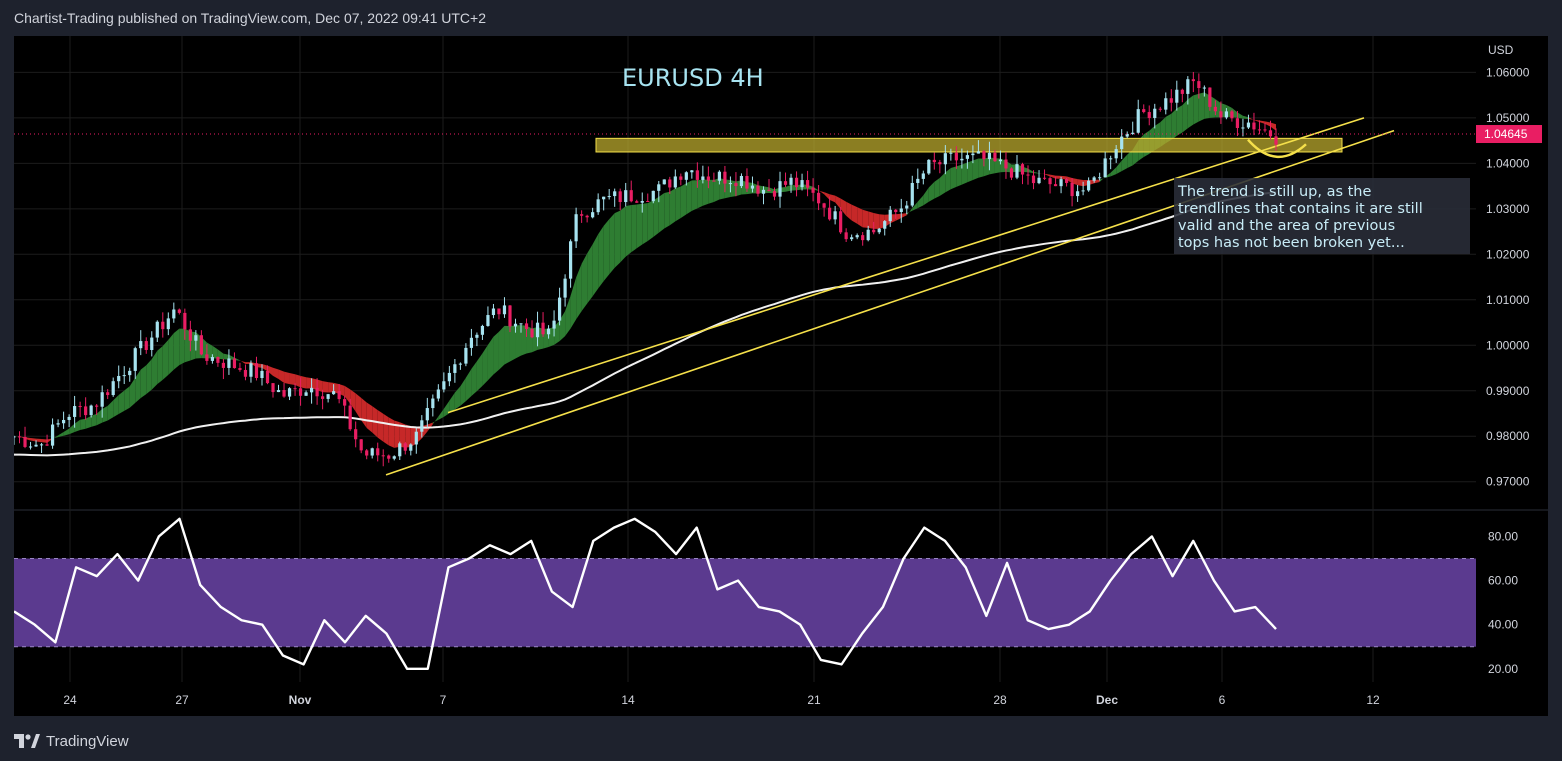  What do you see at coordinates (721, 700) in the screenshot?
I see `time-axis: 24 27 Nov 7 14 21 28 Dec 6 12` at bounding box center [721, 700].